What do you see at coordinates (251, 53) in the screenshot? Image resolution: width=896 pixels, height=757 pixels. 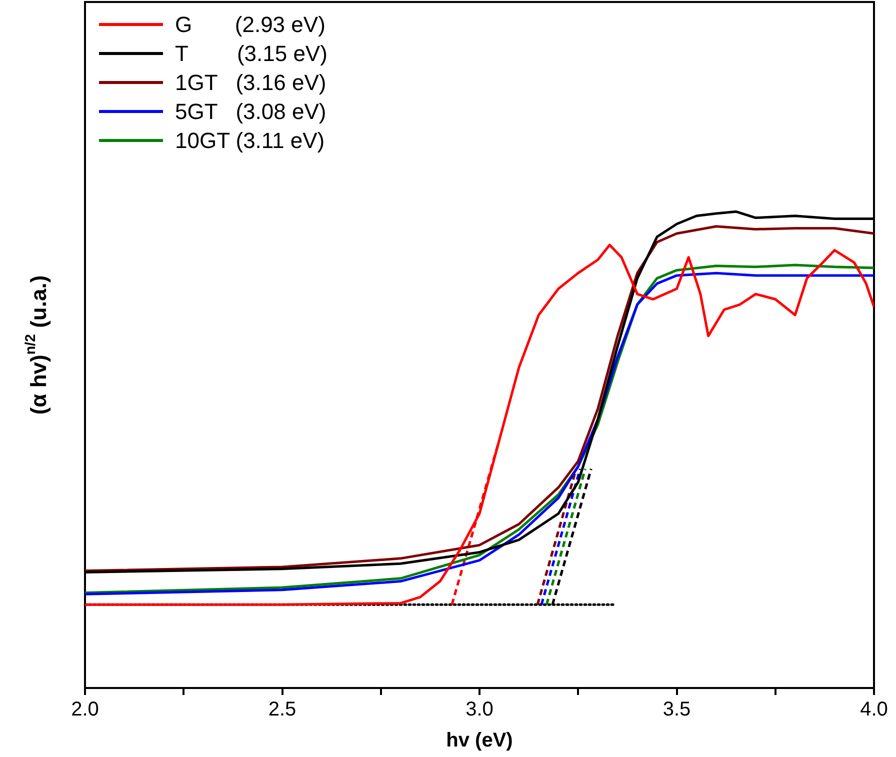 I see `legend-label: T (3.15 eV)` at bounding box center [251, 53].